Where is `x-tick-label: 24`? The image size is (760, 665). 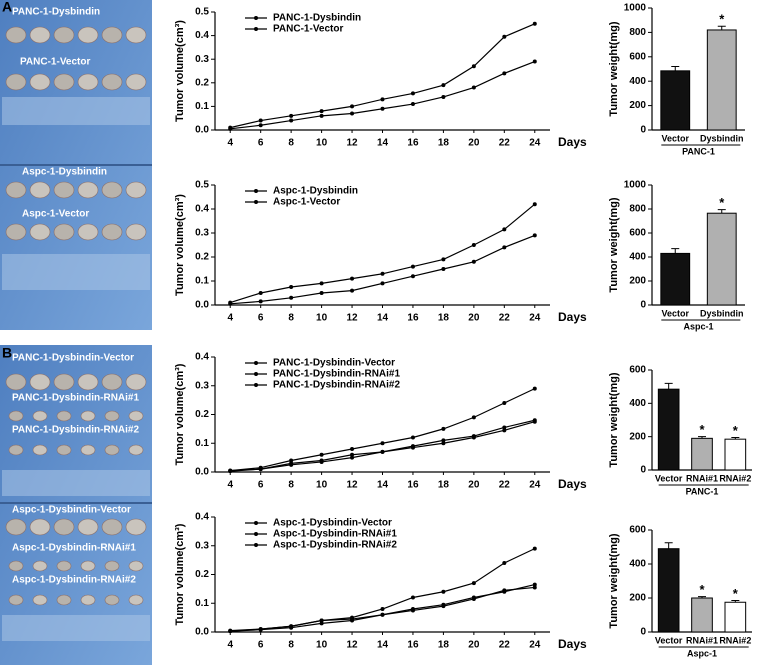
x-tick-label: 24 is located at coordinates (535, 485).